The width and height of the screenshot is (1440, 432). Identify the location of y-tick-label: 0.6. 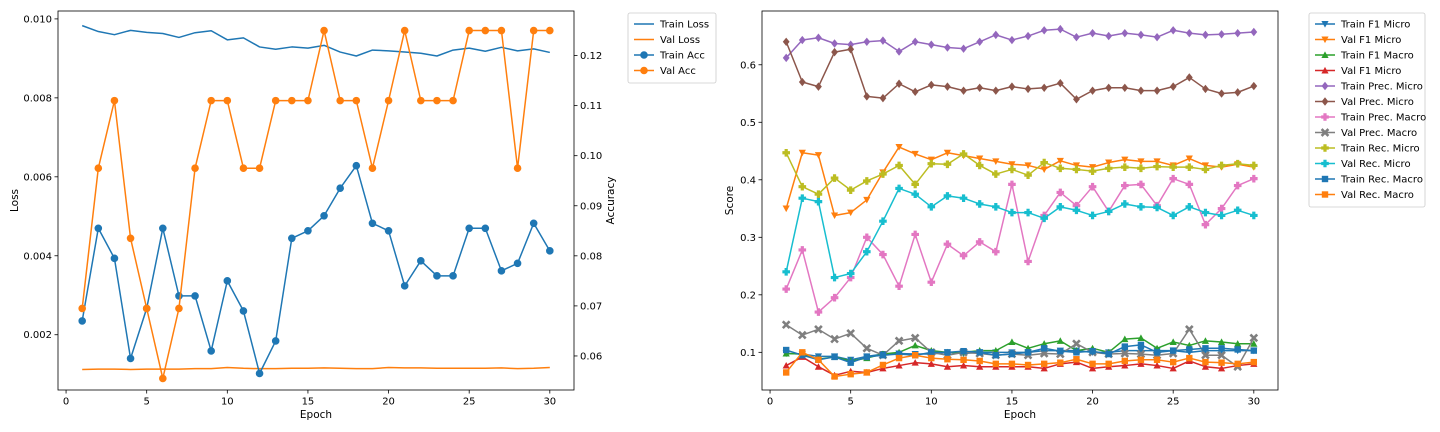
(748, 65).